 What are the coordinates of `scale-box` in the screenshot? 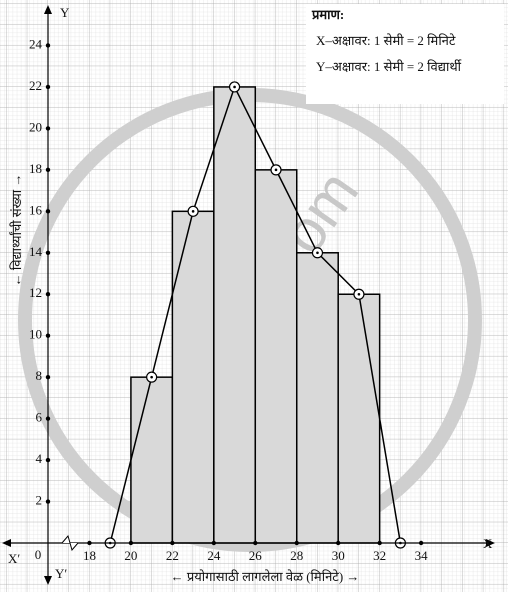 It's located at (405, 54).